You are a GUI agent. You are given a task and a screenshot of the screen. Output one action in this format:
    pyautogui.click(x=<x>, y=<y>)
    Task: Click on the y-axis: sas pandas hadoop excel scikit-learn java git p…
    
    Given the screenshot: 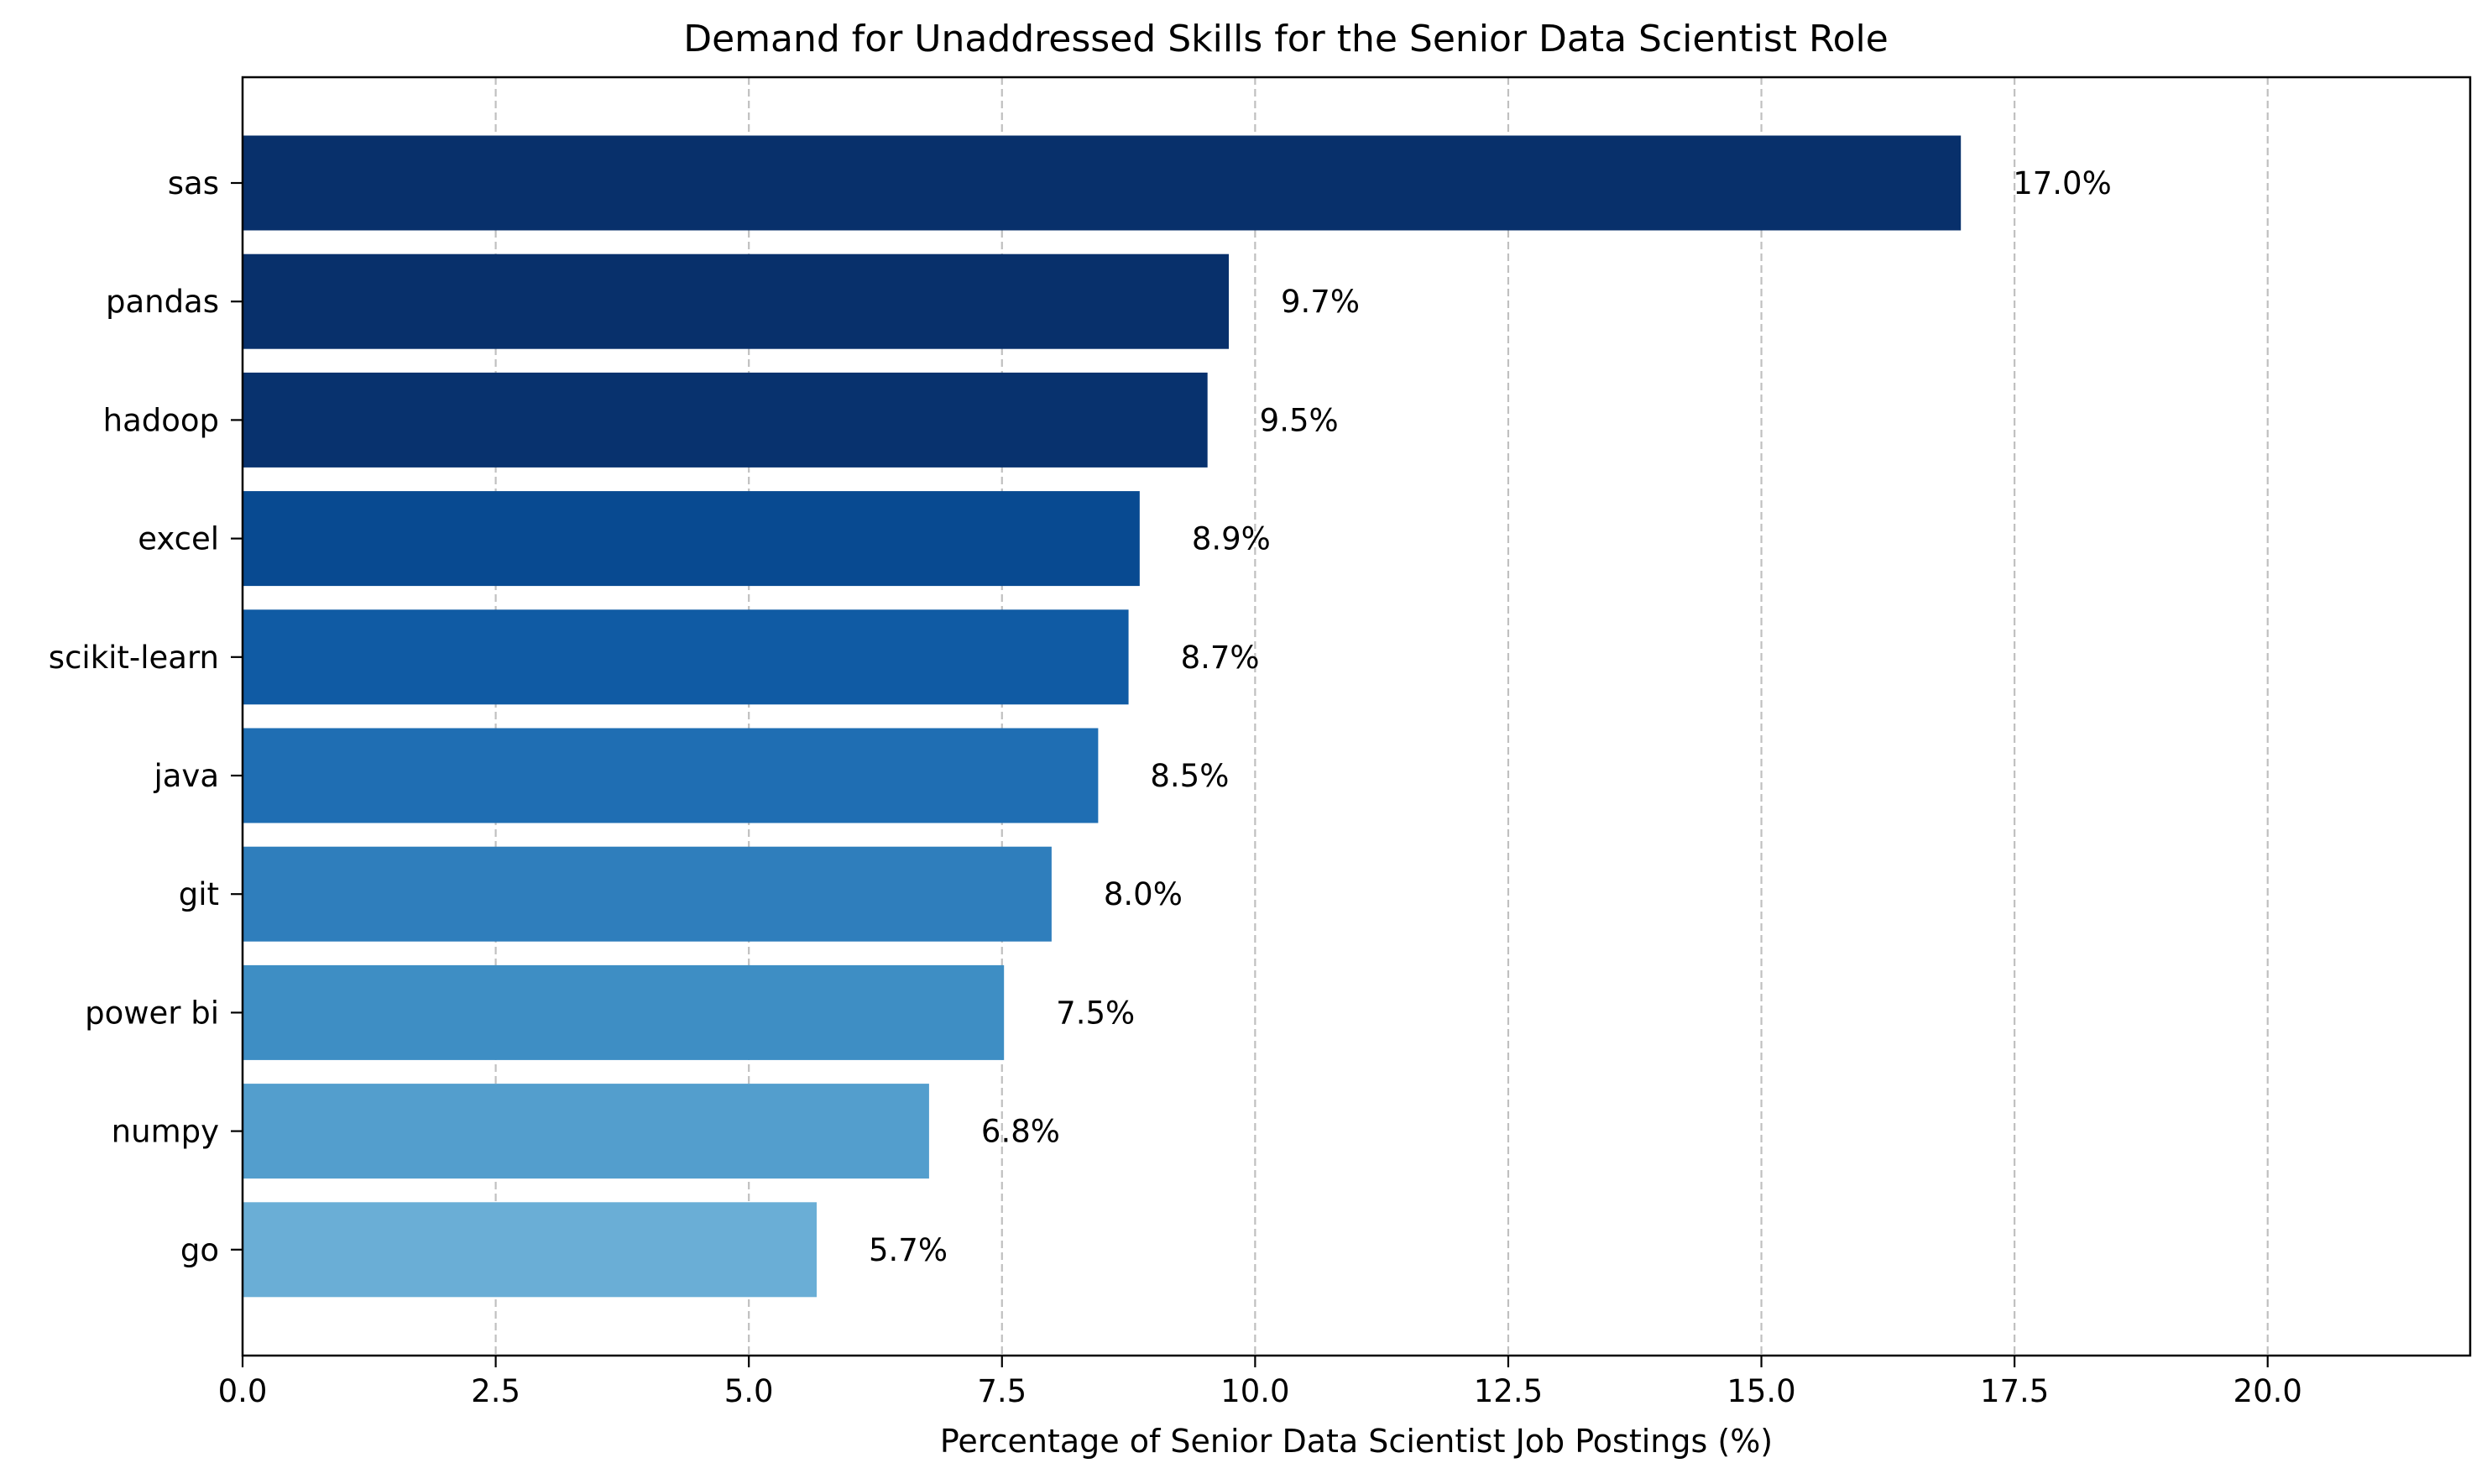 What is the action you would take?
    pyautogui.click(x=146, y=716)
    